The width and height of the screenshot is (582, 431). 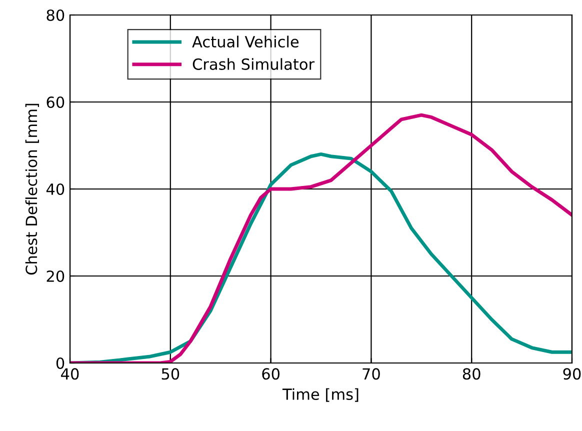 I want to click on x-tick-label: 50, so click(x=171, y=374).